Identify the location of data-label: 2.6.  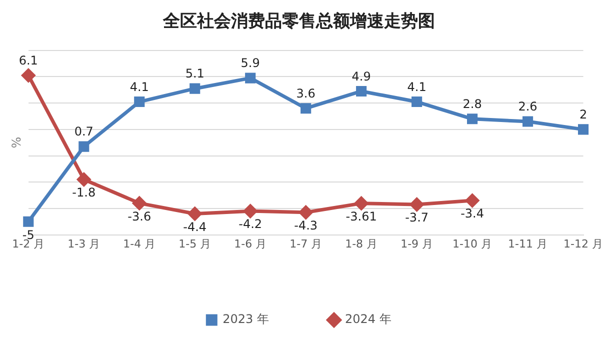
(528, 107).